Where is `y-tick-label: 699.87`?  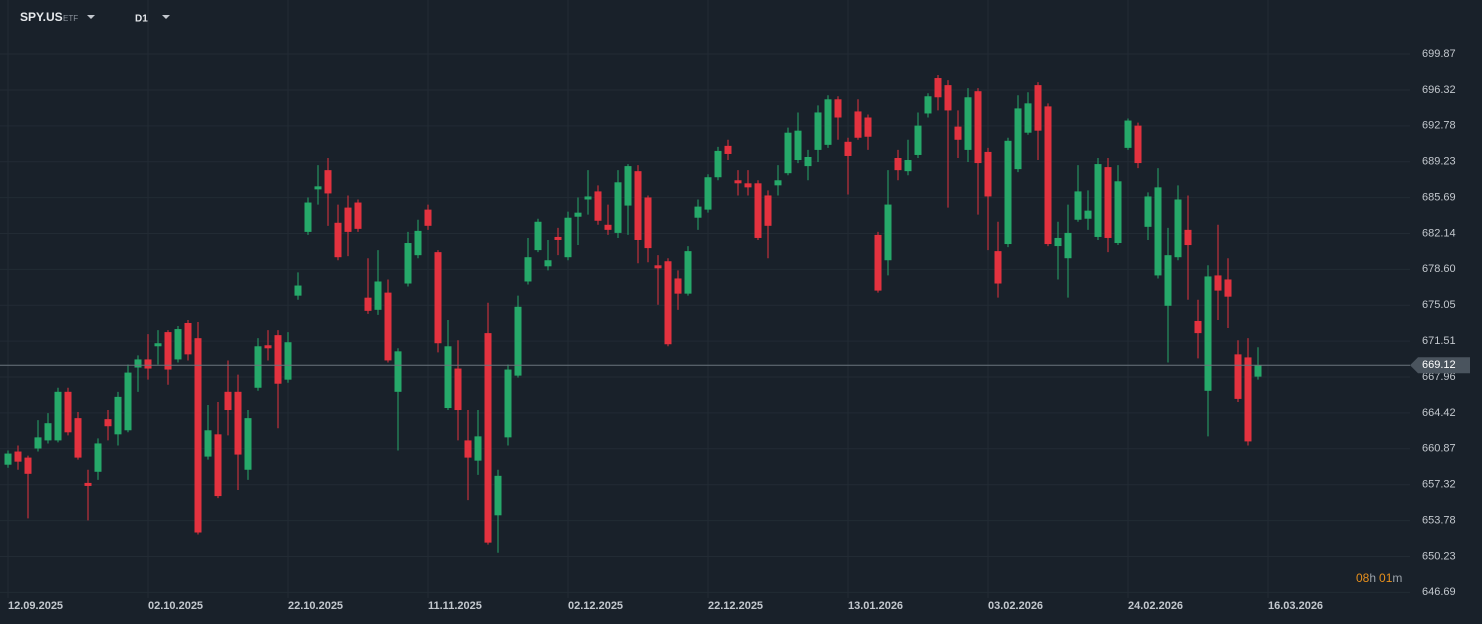
y-tick-label: 699.87 is located at coordinates (1439, 54).